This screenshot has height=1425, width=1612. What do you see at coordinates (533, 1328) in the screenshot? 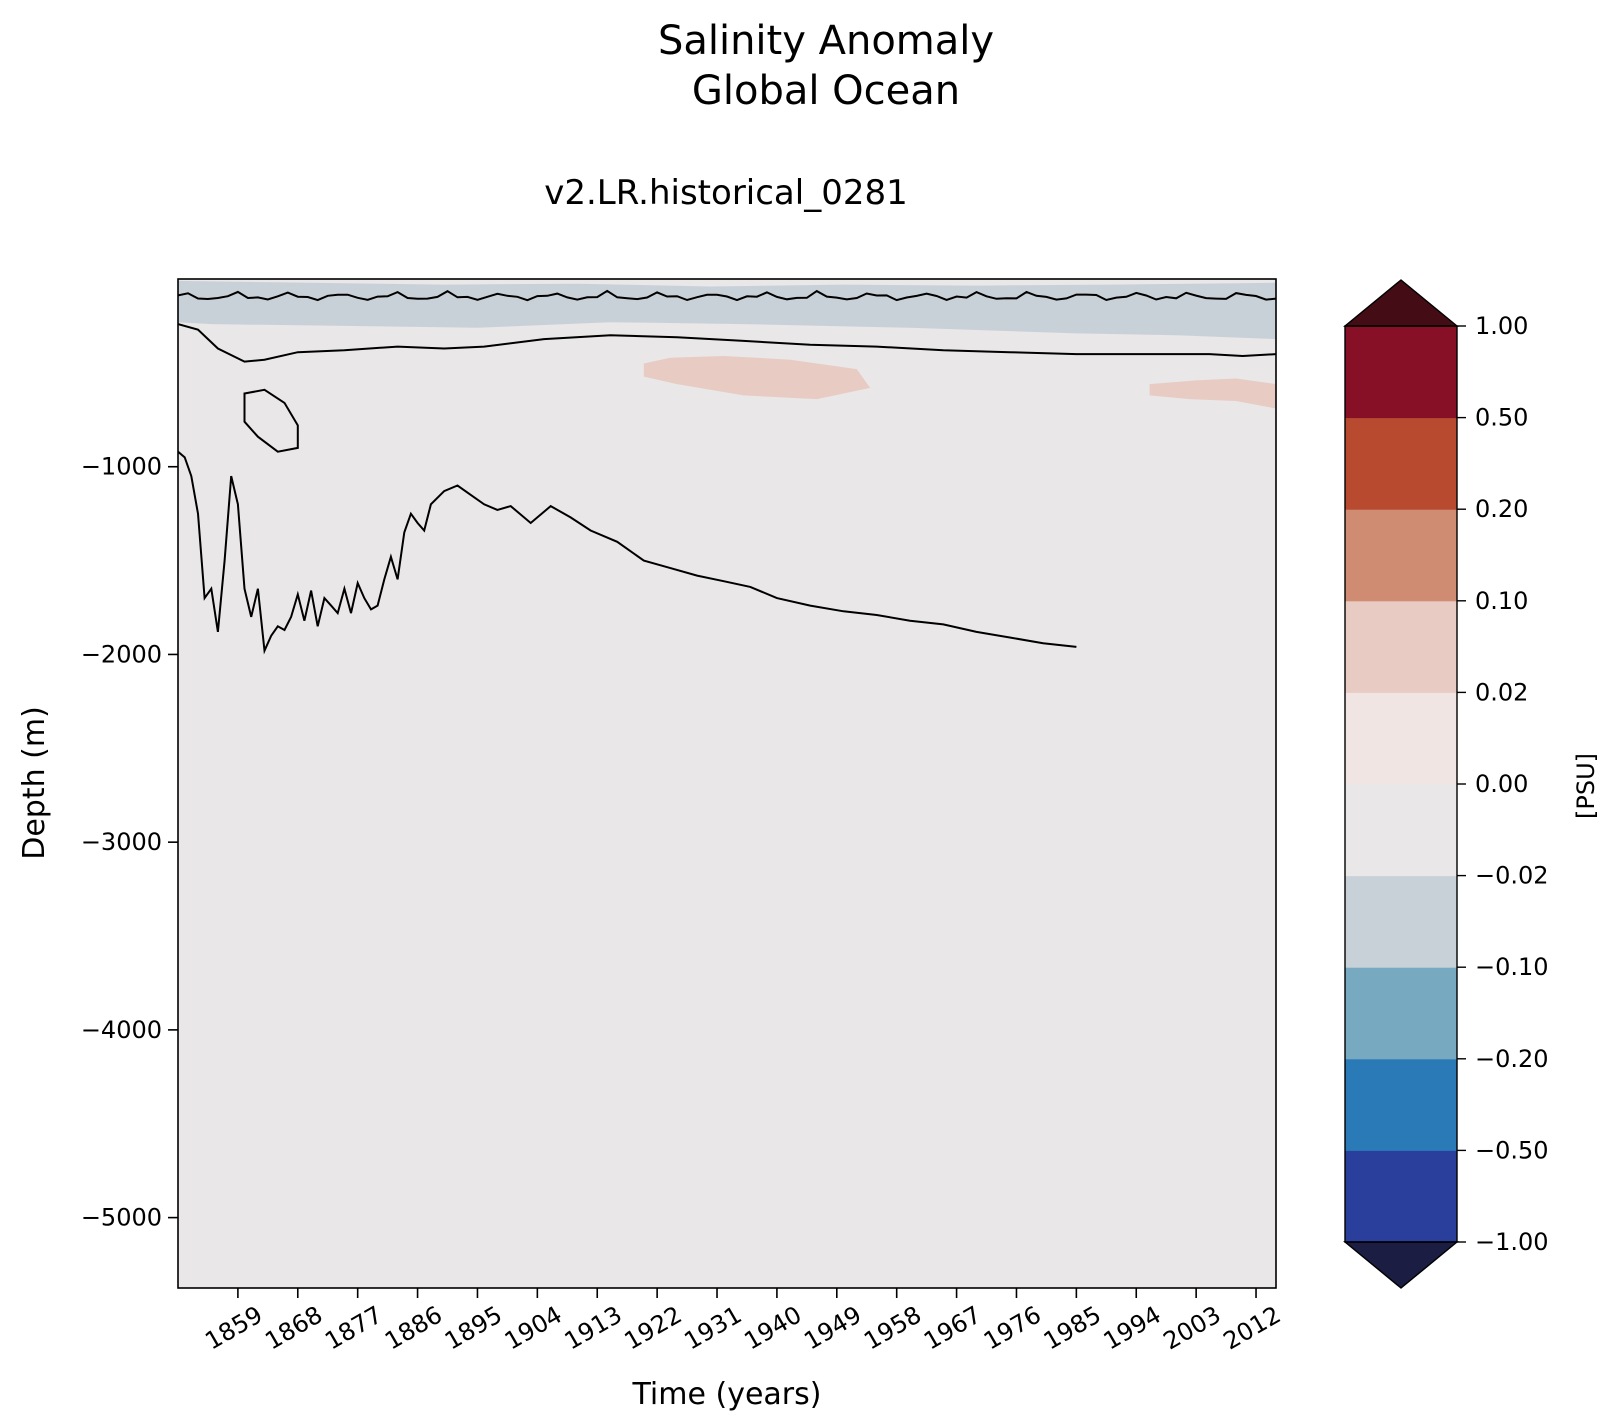
I see `x-tick-label: 1904` at bounding box center [533, 1328].